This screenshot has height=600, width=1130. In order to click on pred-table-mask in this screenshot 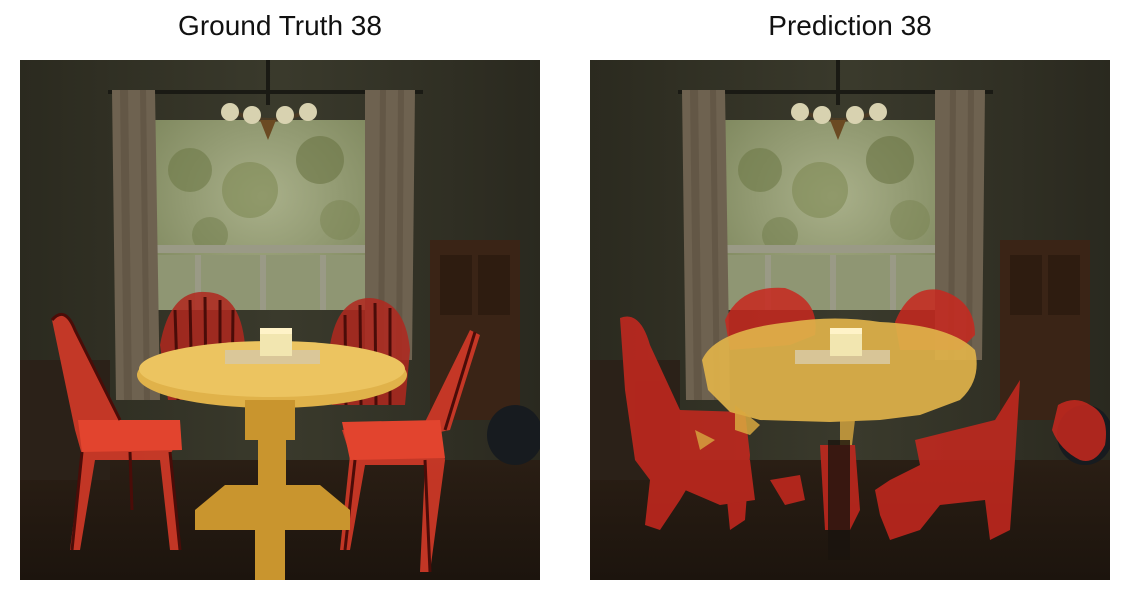, I will do `click(836, 384)`.